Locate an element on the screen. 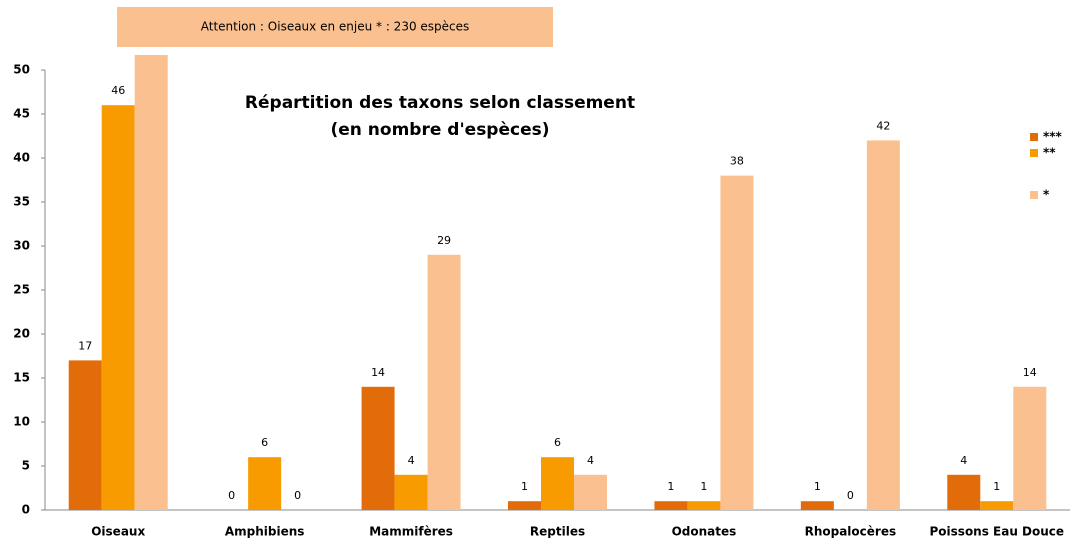 Image resolution: width=1083 pixels, height=545 pixels. y-tick-label: 35 is located at coordinates (21, 202).